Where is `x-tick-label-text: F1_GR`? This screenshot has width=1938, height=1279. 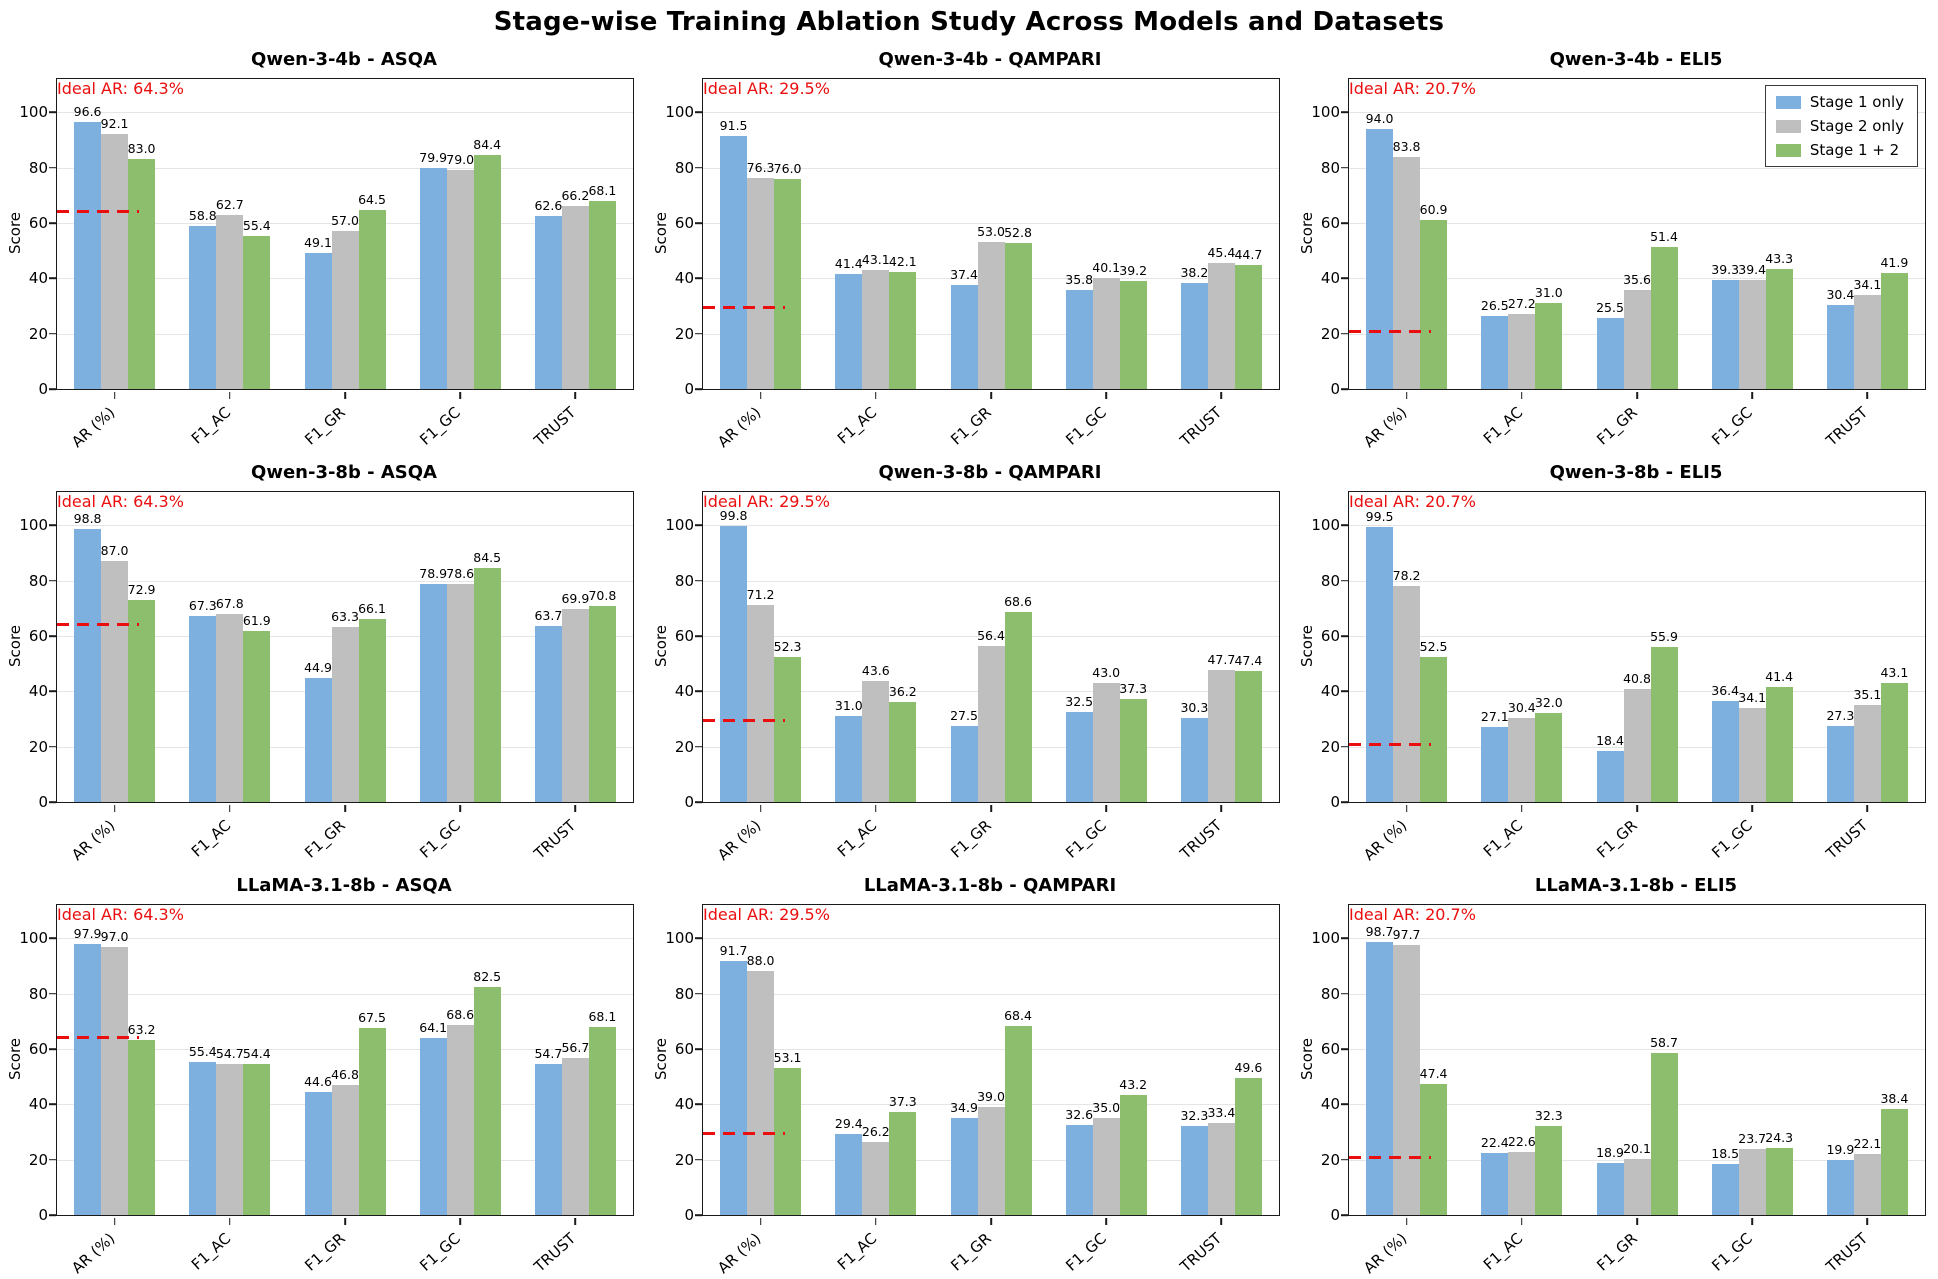
x-tick-label-text: F1_GR is located at coordinates (325, 1252).